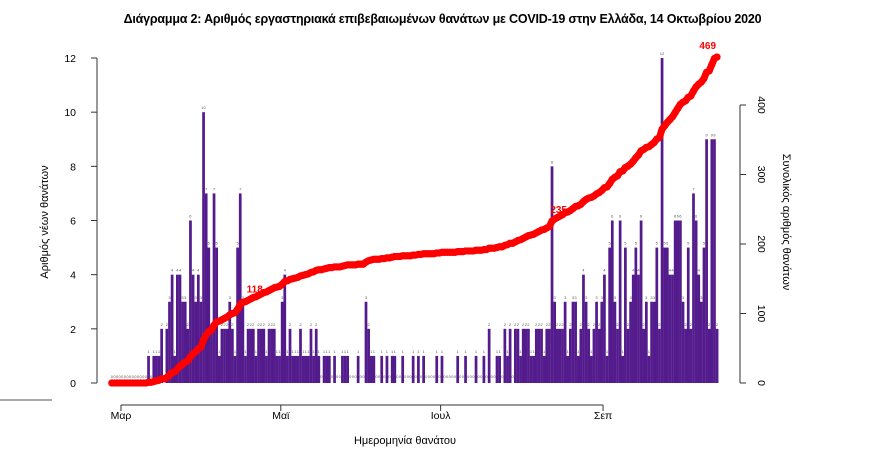  What do you see at coordinates (662, 53) in the screenshot?
I see `bar-value-label: 12` at bounding box center [662, 53].